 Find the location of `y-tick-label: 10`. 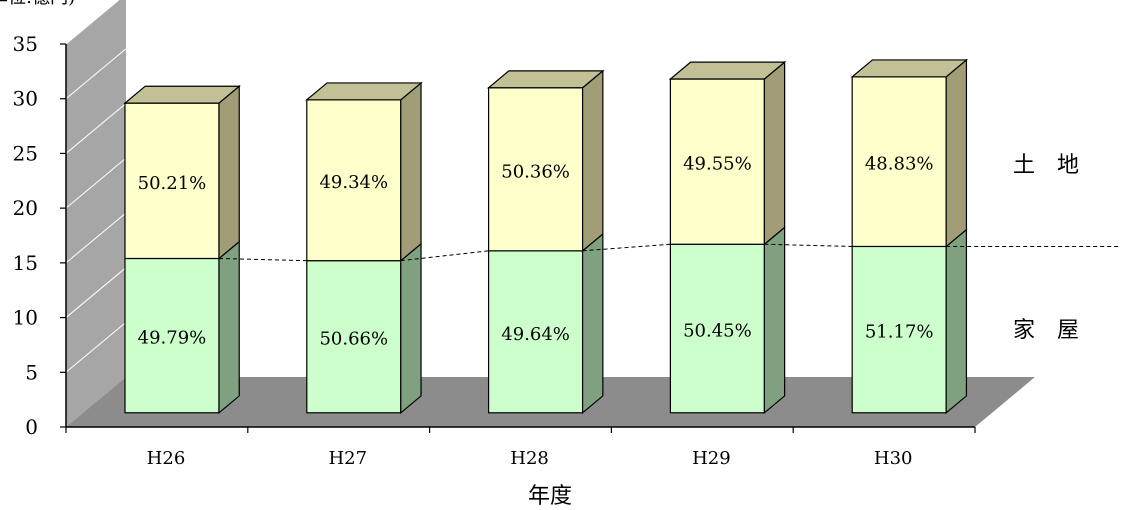

y-tick-label: 10 is located at coordinates (25, 318).